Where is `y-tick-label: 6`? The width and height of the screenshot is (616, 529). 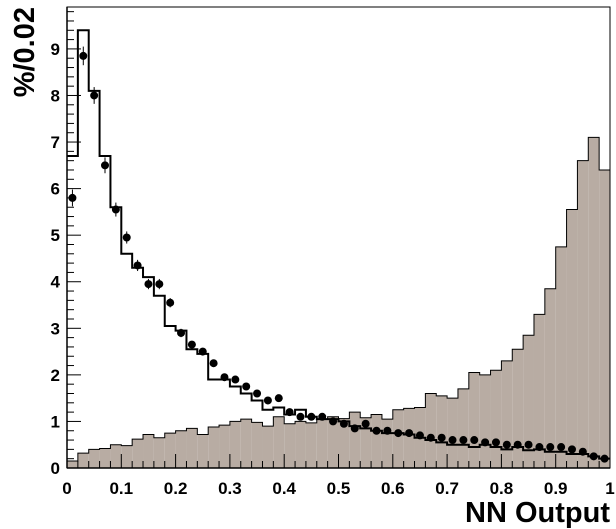
y-tick-label: 6 is located at coordinates (55, 189).